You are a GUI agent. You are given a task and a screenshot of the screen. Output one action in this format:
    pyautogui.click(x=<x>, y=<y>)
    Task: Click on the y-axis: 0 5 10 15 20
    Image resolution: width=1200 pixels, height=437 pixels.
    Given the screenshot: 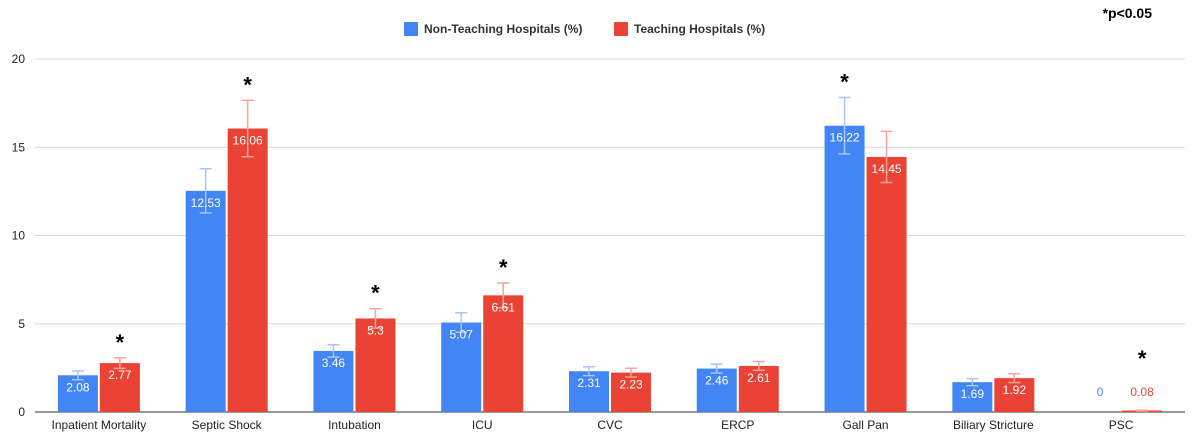 What is the action you would take?
    pyautogui.click(x=19, y=235)
    